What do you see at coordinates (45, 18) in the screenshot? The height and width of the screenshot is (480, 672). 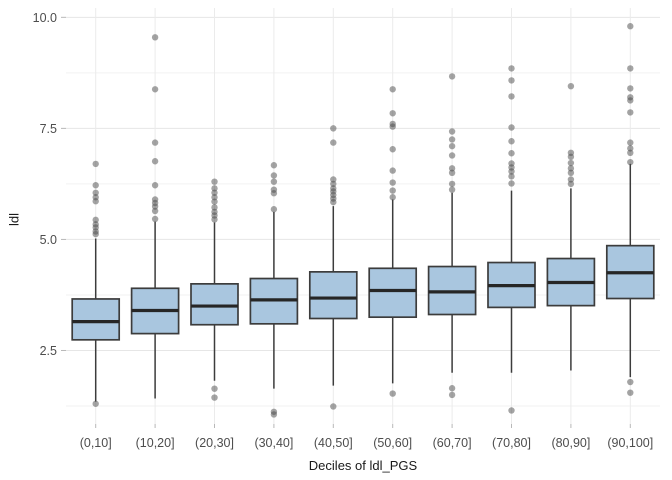 I see `y-tick-label: 10.0` at bounding box center [45, 18].